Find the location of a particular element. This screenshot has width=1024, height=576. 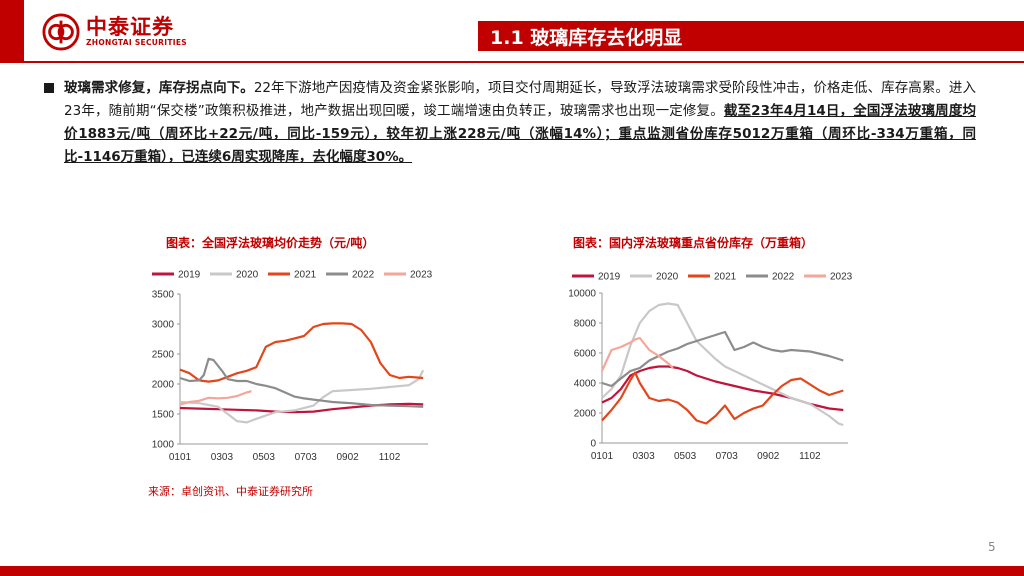

header-accent-bar is located at coordinates (12, 31).